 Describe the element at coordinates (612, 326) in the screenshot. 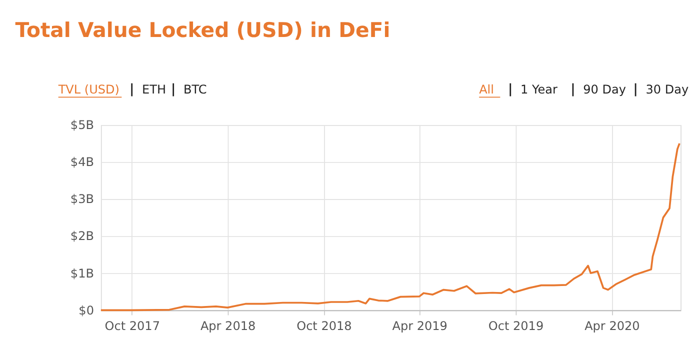

I see `x-tick-label: Apr 2020` at that location.